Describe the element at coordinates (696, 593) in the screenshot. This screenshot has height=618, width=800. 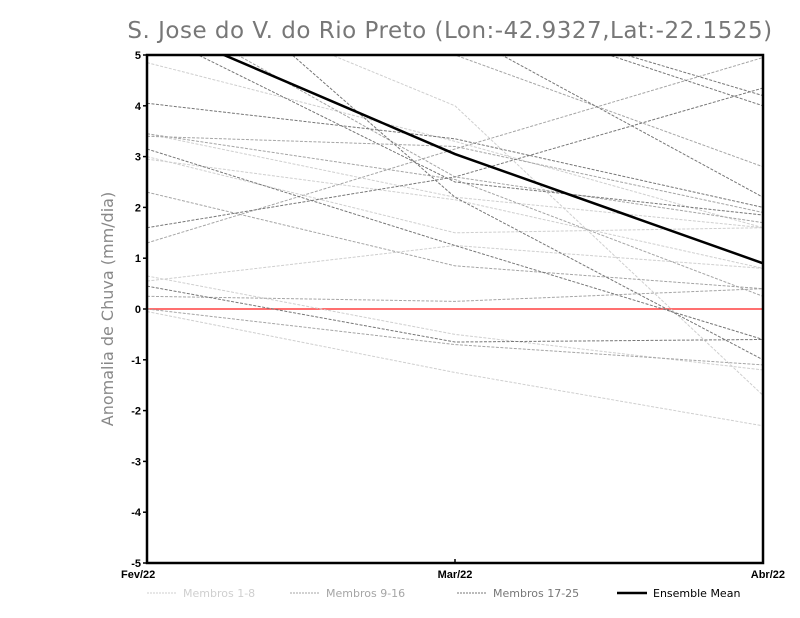
I see `legend-label: Ensemble Mean` at that location.